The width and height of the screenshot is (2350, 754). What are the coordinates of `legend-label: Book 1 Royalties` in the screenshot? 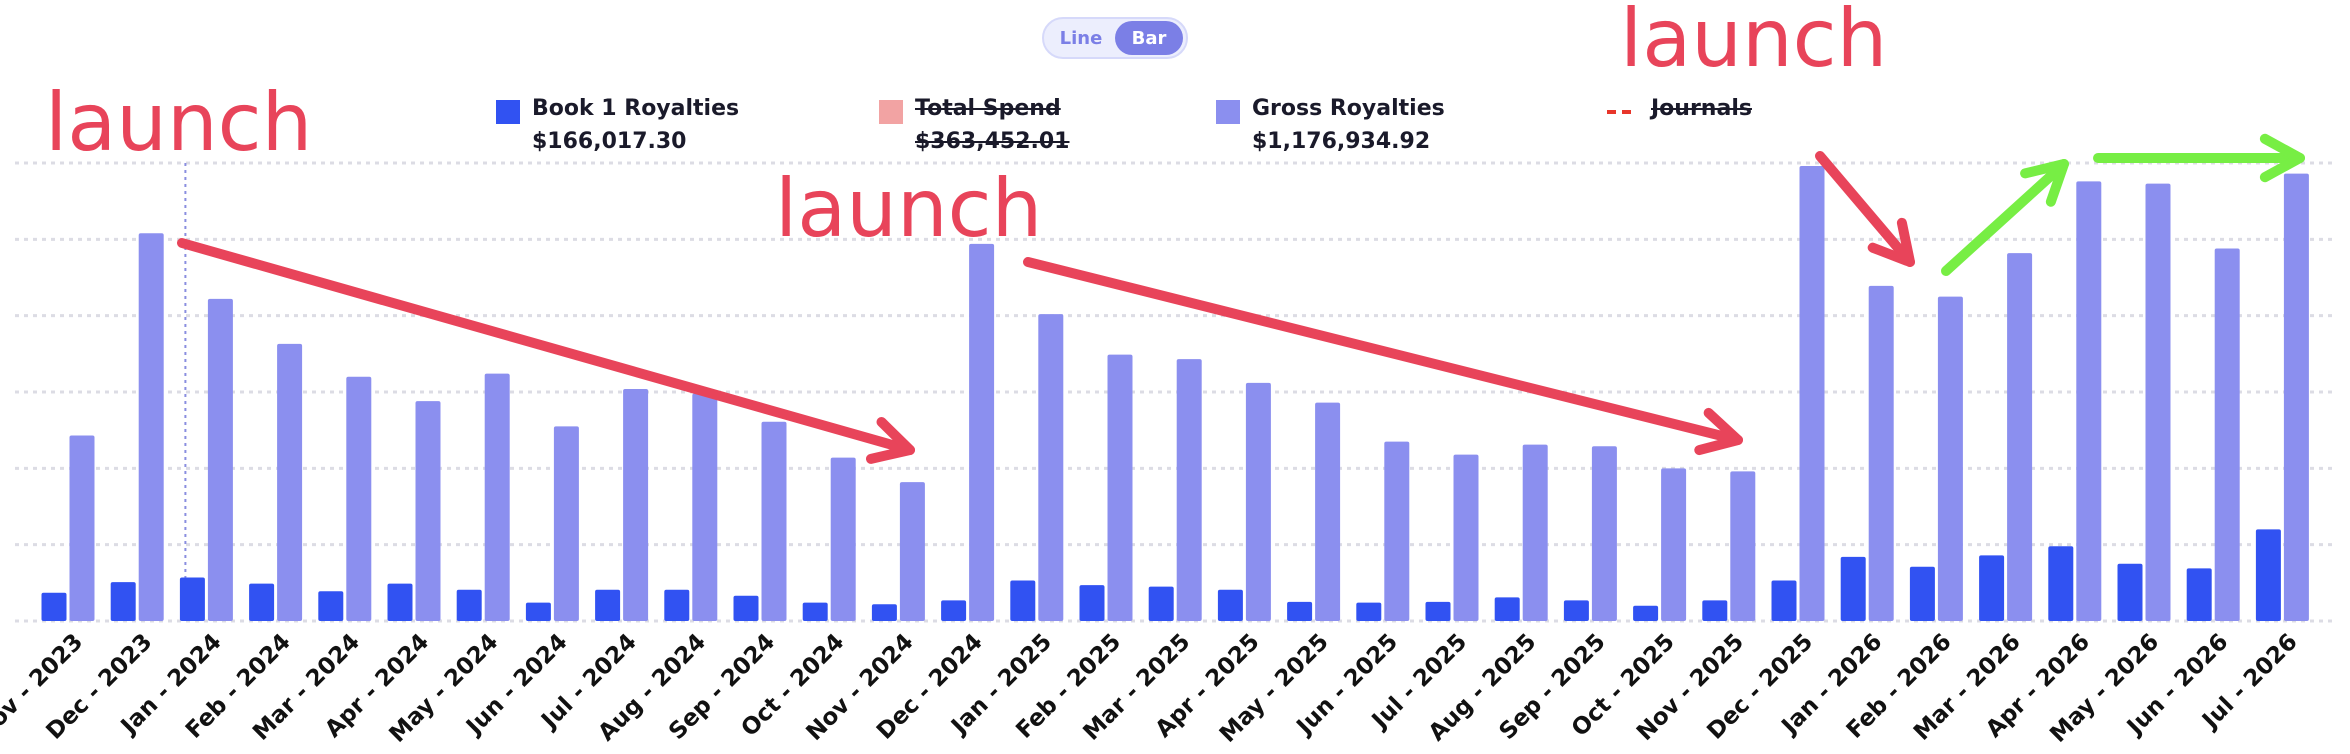 It's located at (636, 108).